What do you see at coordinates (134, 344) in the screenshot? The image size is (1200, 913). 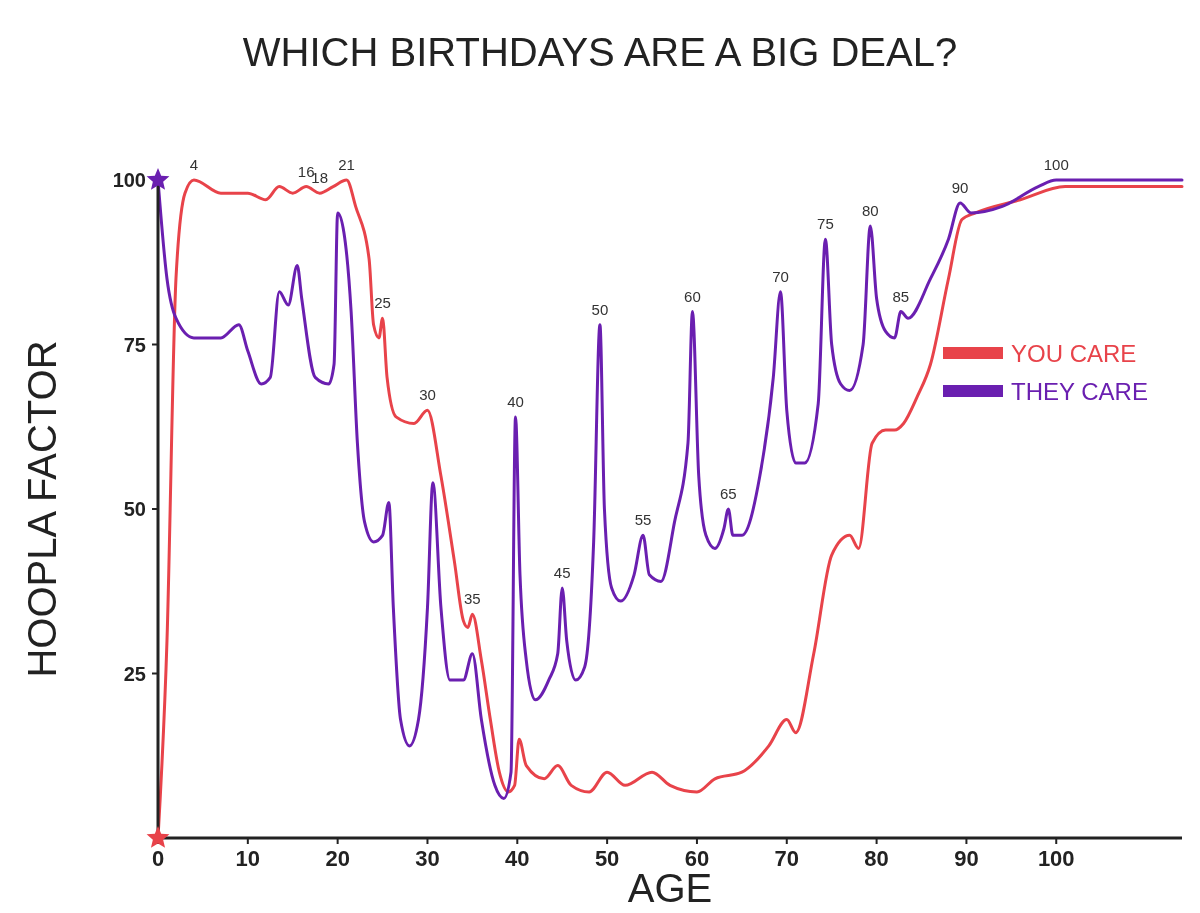 I see `y-tick-label: 75` at bounding box center [134, 344].